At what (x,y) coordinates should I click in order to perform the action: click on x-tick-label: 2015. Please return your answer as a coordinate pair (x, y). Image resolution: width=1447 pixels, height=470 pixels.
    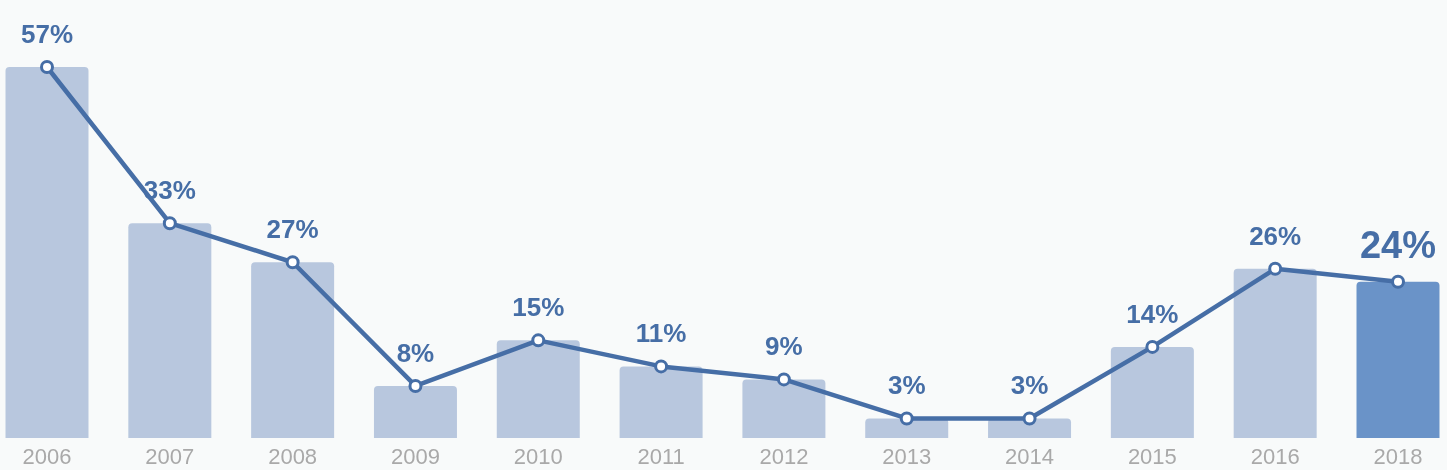
    Looking at the image, I should click on (1152, 456).